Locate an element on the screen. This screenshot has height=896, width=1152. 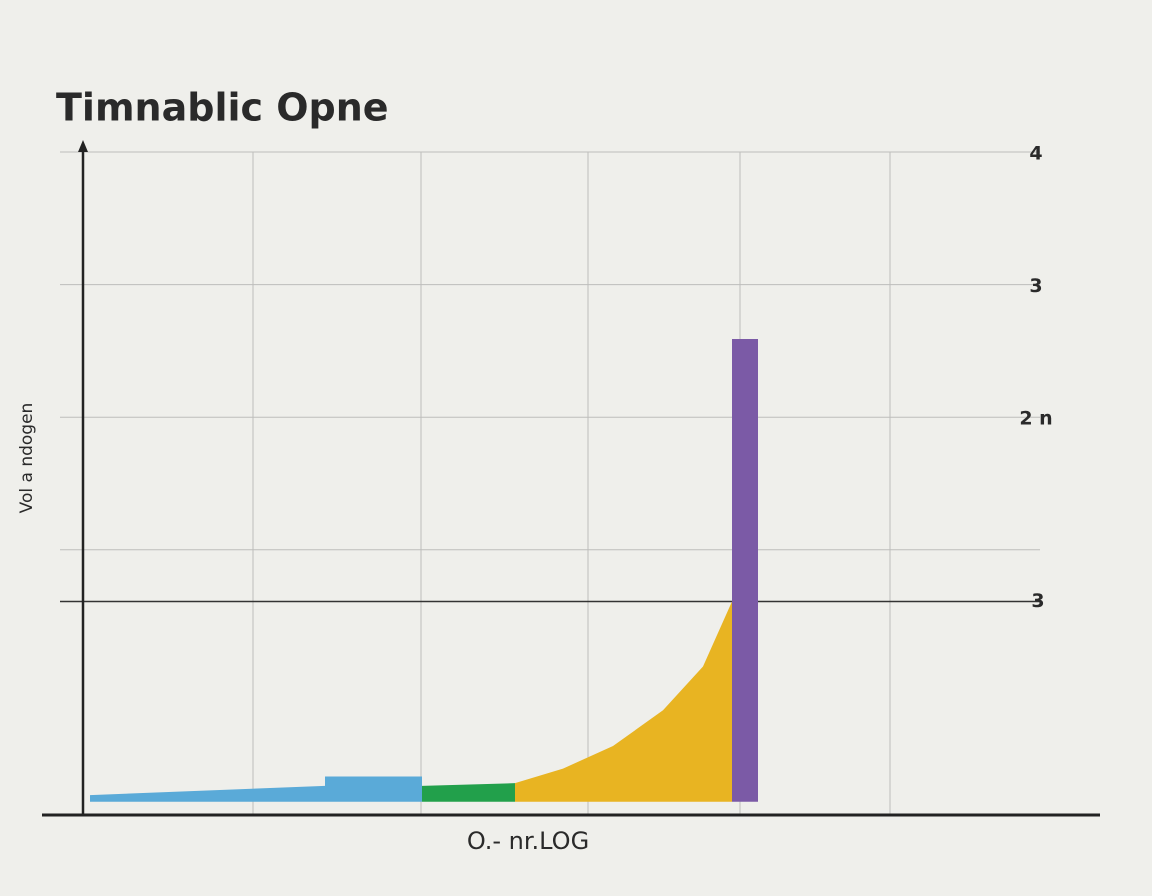
chart-title: Timnablic Opne is located at coordinates (222, 108).